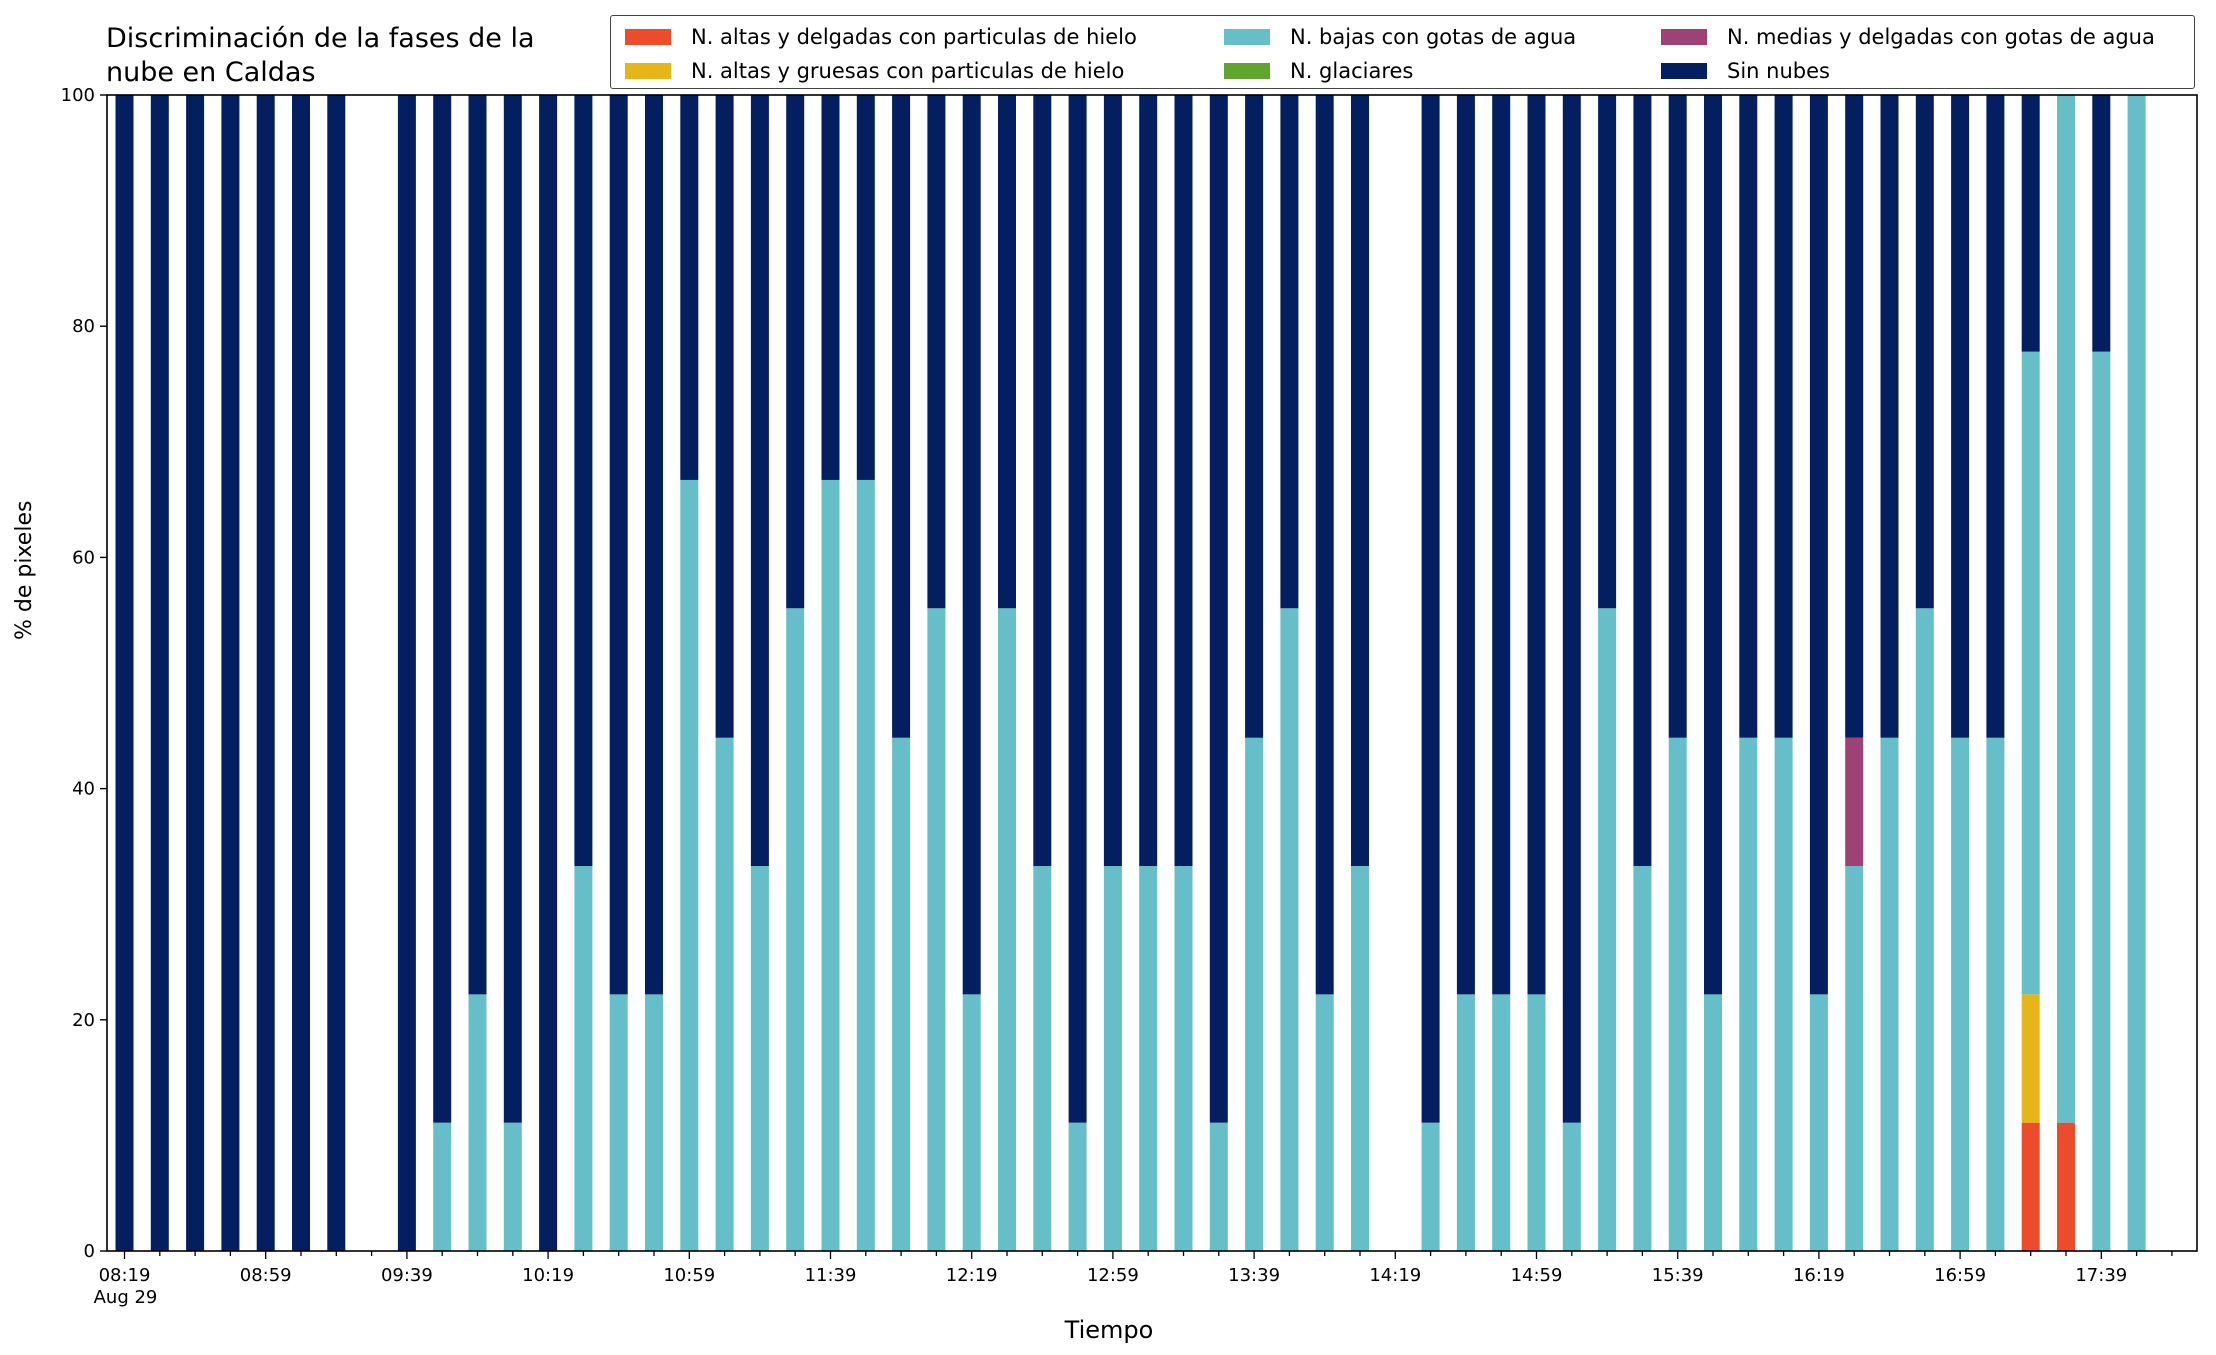  I want to click on legend-item: N. medias y delgadas con gotas de agua, so click(1908, 37).